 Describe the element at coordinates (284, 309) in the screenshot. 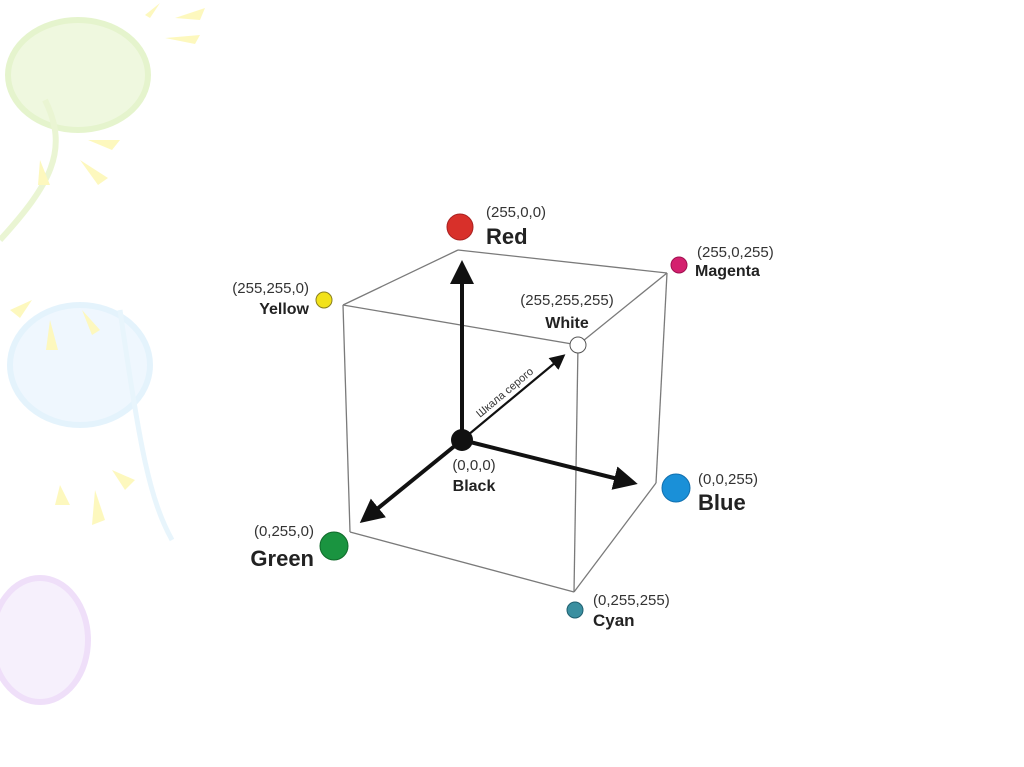

I see `yellow-name: Yellow` at that location.